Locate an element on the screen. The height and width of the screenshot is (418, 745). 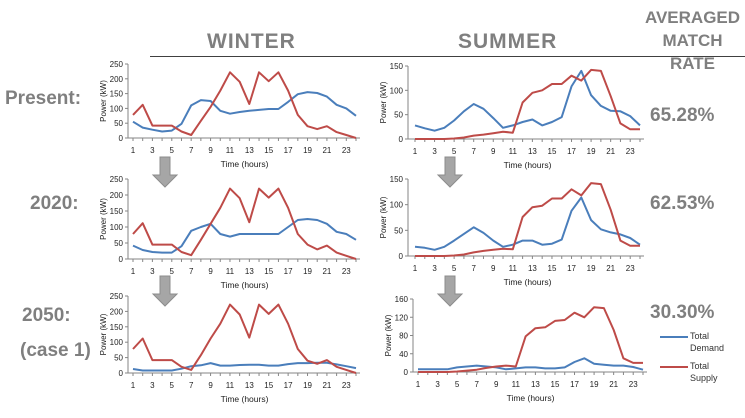
match-rate-2020: 62.53% is located at coordinates (682, 203).